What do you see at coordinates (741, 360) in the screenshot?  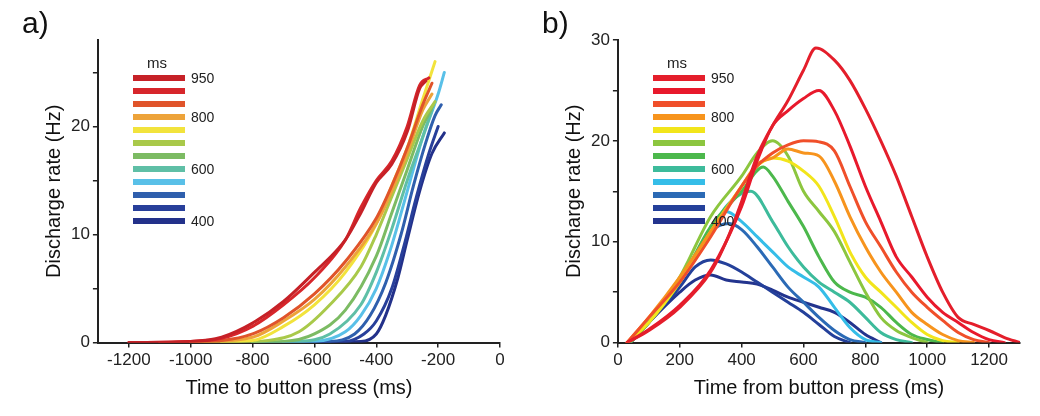 I see `x-tick-label: 400` at bounding box center [741, 360].